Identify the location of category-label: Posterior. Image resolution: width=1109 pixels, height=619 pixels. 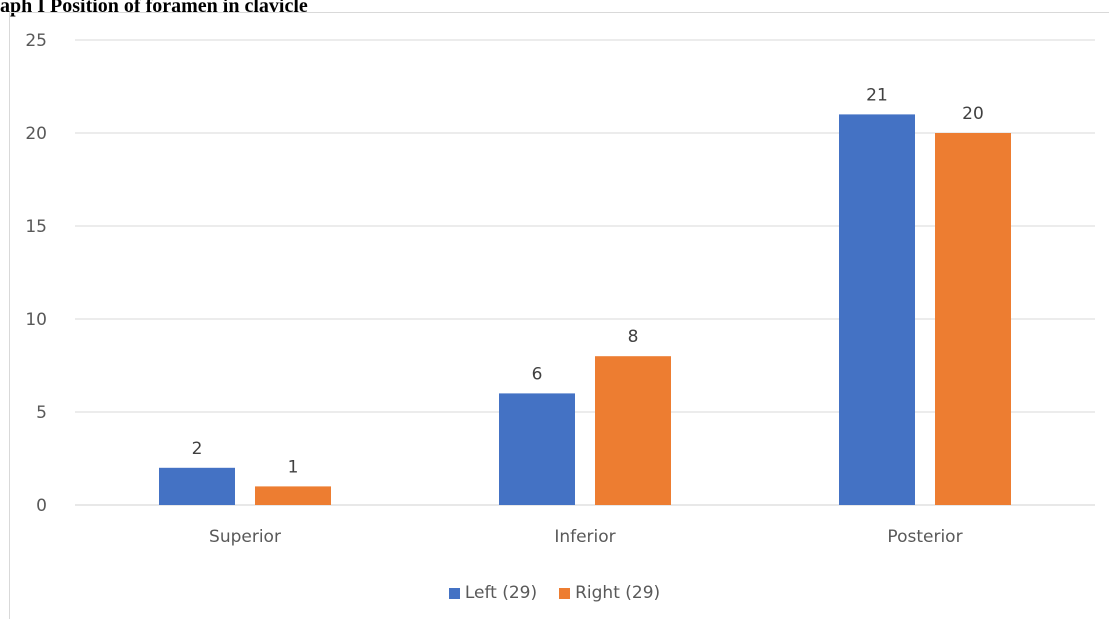
(924, 537).